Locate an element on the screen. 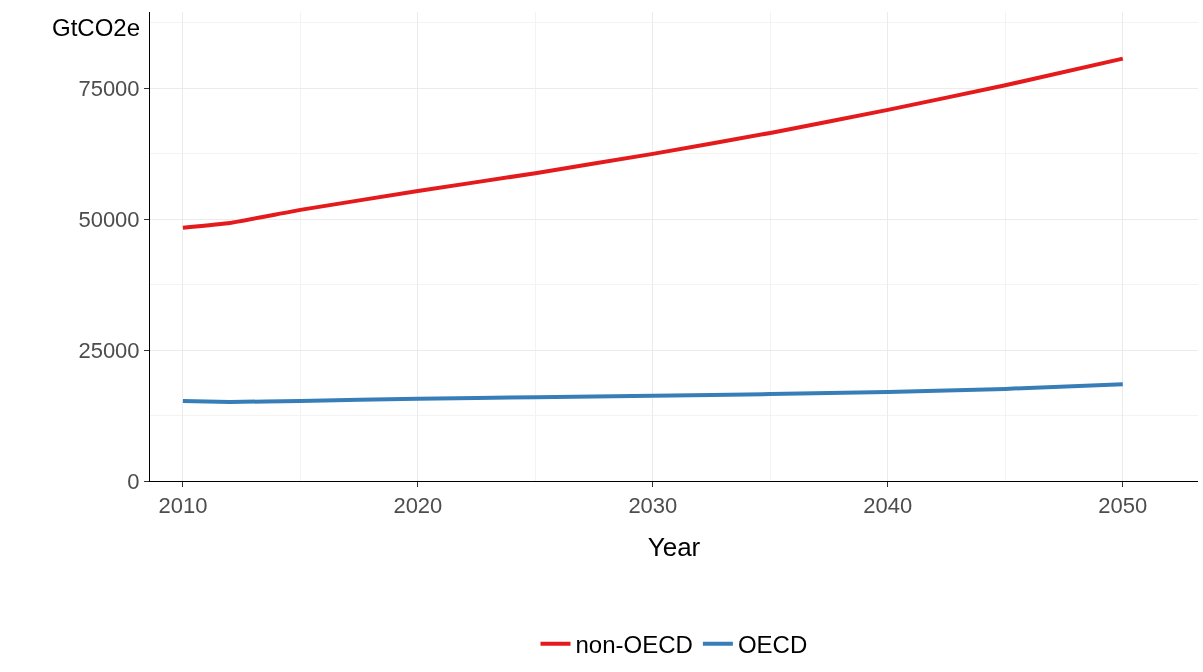  y-tick-label: 25000 is located at coordinates (109, 350).